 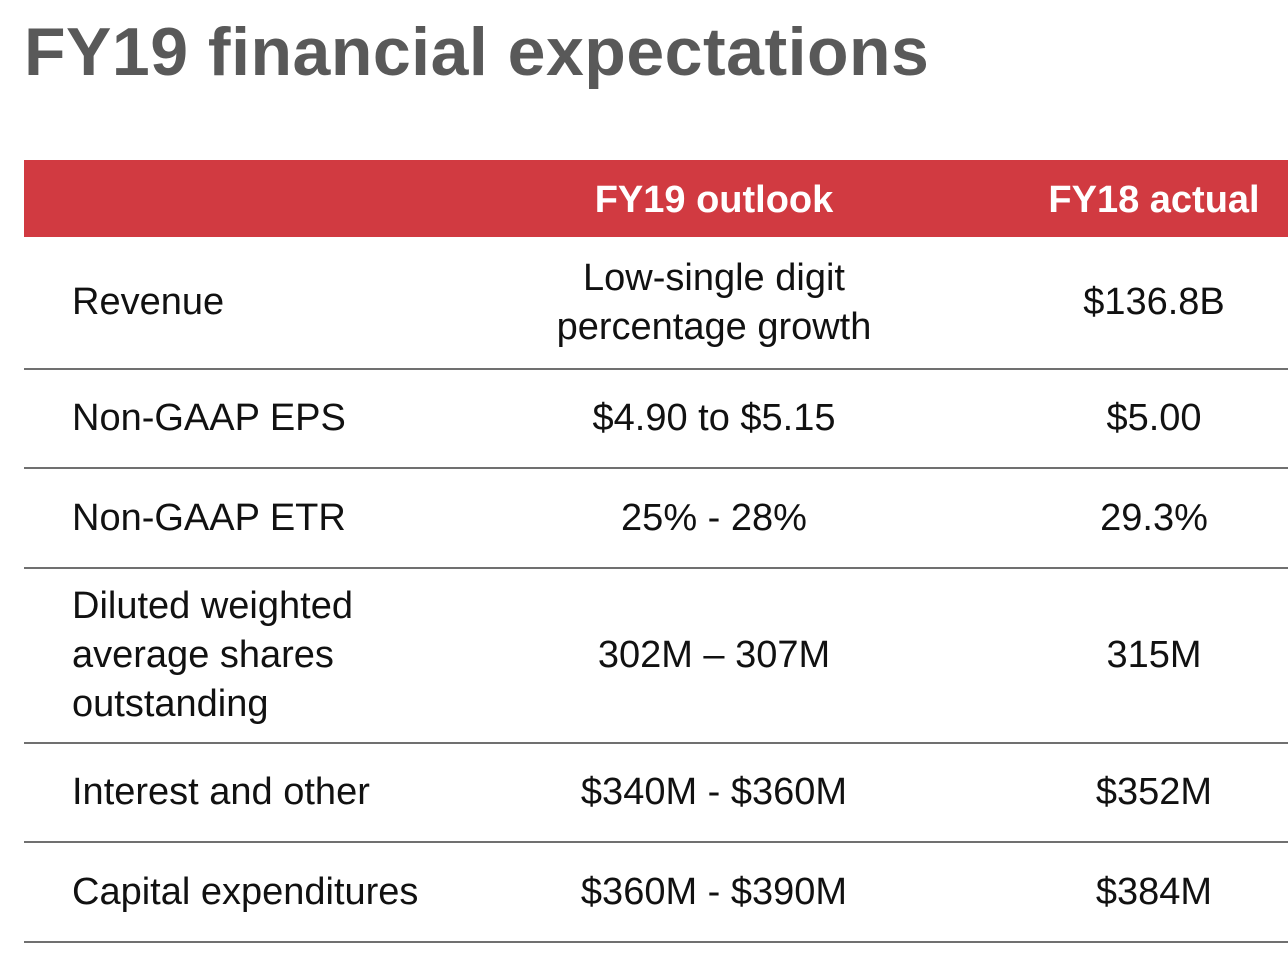 I want to click on table-row-capital-expenditures: Capital expenditures $360M - $390M $384M, so click(x=656, y=893).